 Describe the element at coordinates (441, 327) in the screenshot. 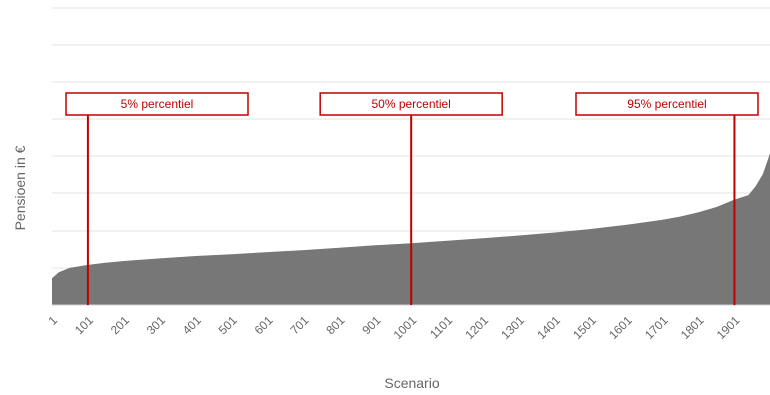

I see `x-tick-label: 1101` at that location.